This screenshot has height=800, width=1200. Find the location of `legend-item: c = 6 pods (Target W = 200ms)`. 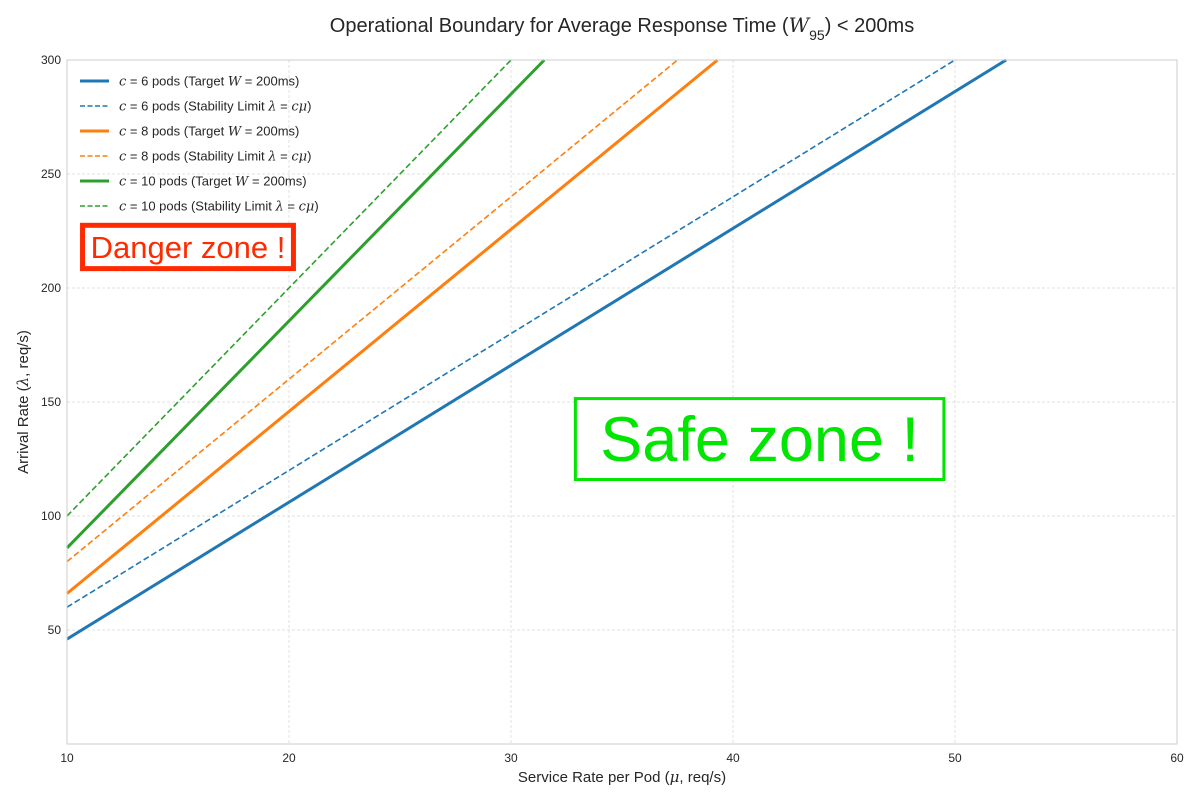

legend-item: c = 6 pods (Target W = 200ms) is located at coordinates (189, 82).